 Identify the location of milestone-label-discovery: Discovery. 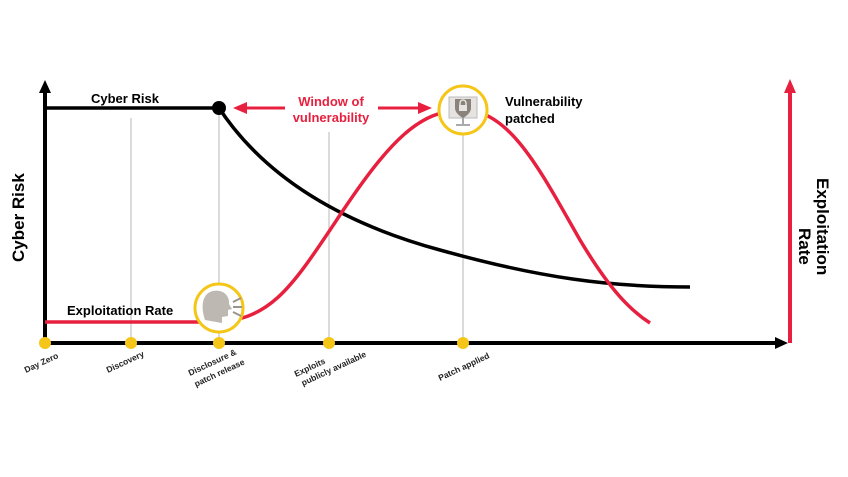
(125, 361).